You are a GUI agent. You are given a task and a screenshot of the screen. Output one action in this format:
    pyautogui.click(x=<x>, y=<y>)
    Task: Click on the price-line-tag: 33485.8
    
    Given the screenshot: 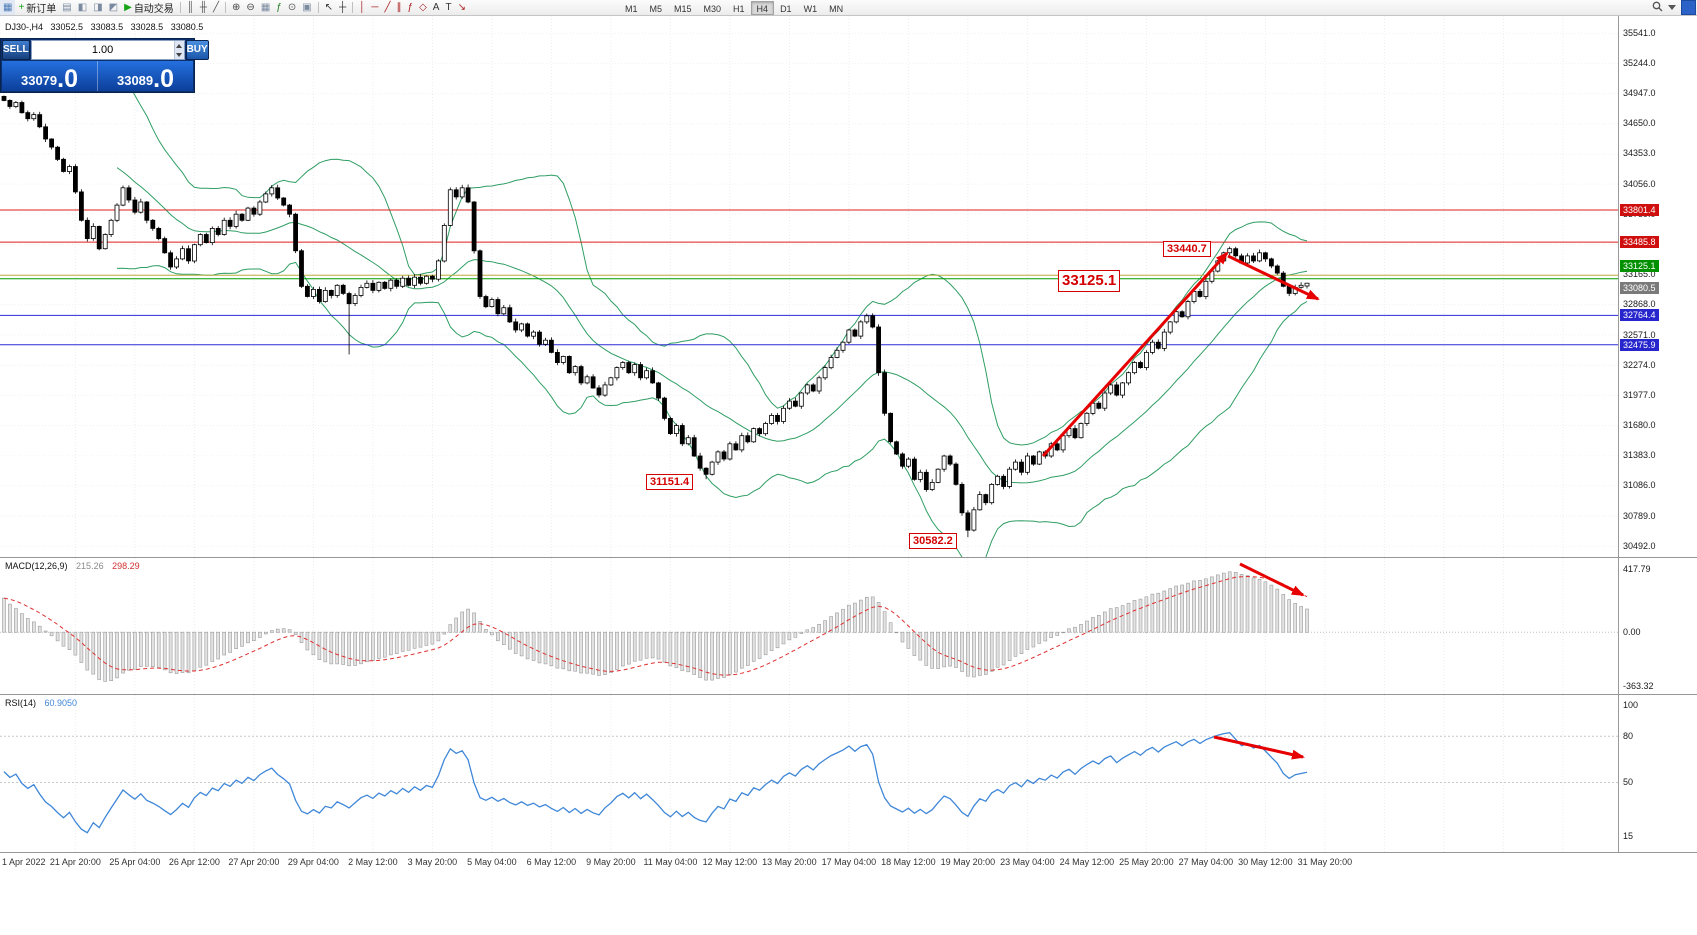 What is the action you would take?
    pyautogui.click(x=1639, y=242)
    